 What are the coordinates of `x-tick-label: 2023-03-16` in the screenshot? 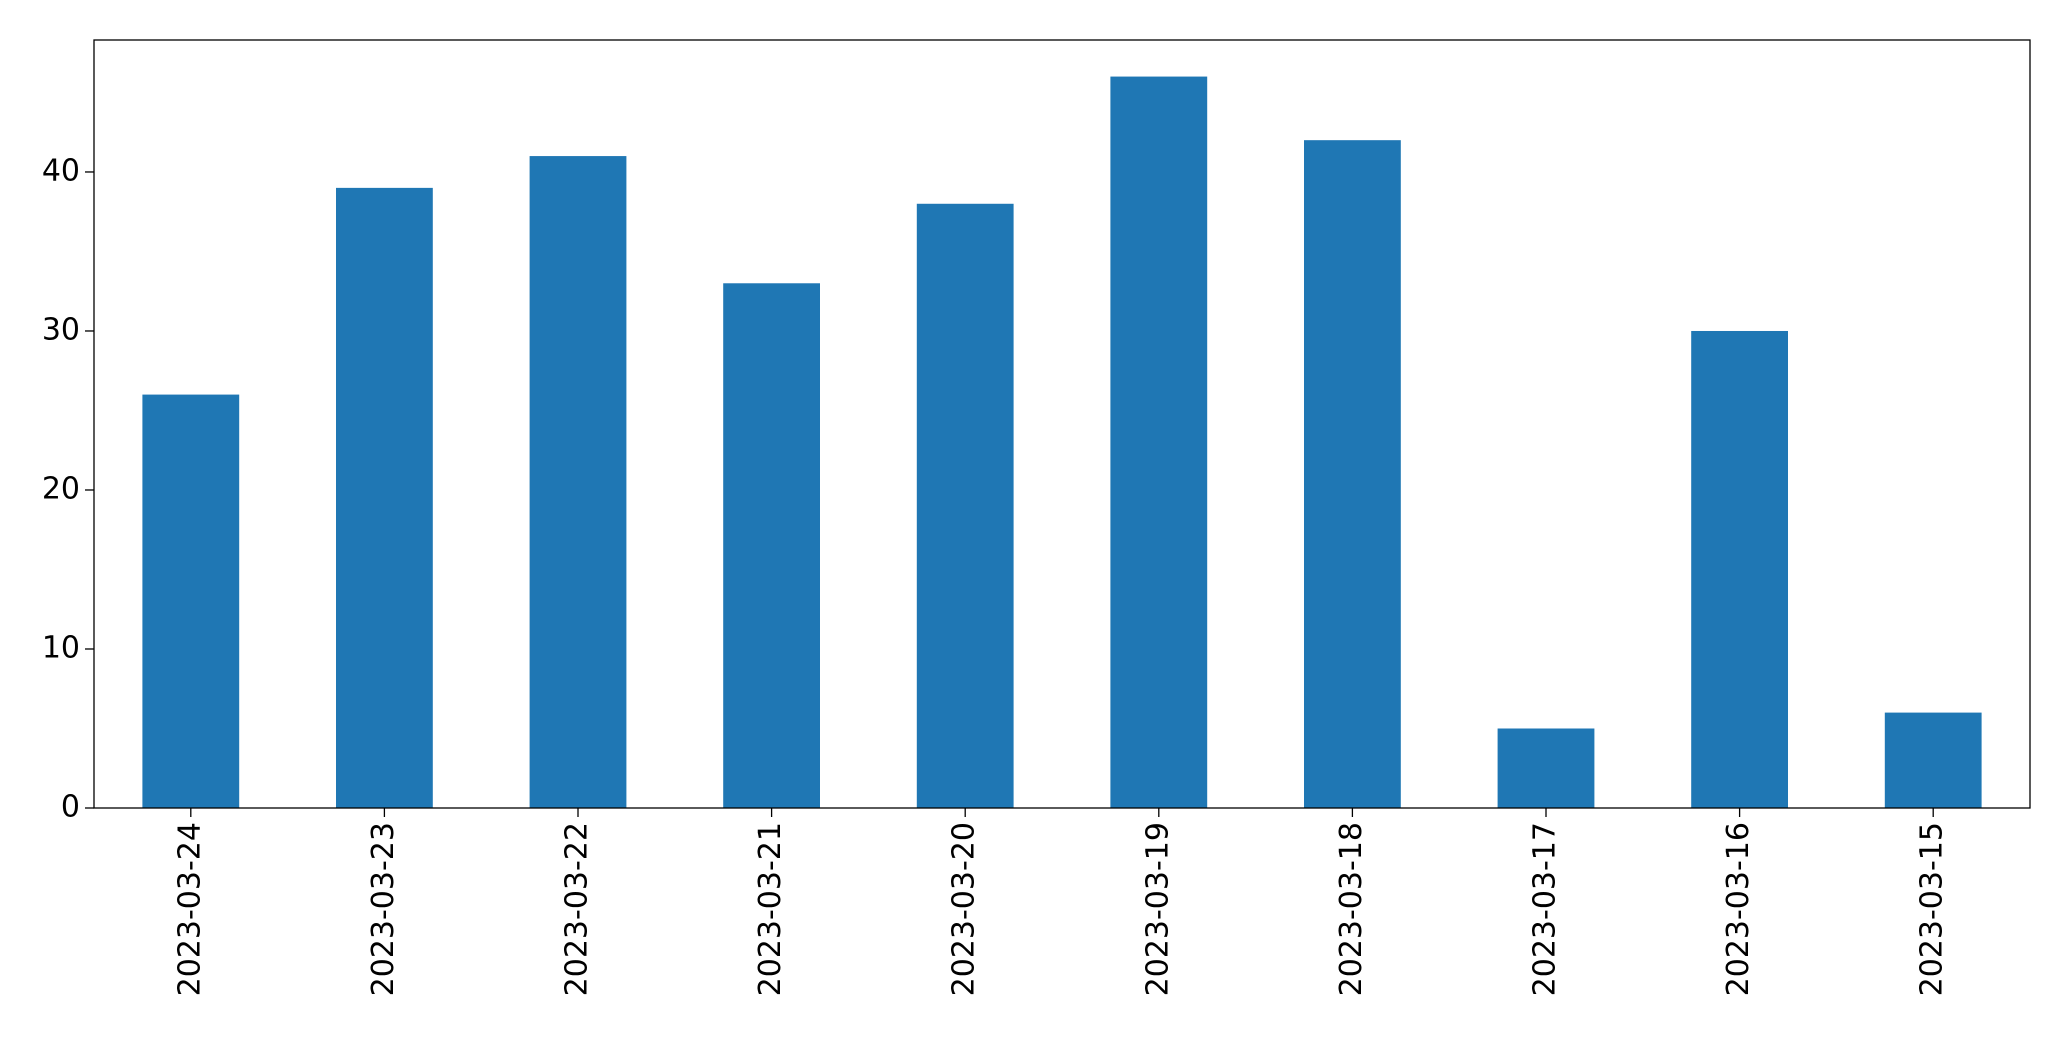 It's located at (1738, 909).